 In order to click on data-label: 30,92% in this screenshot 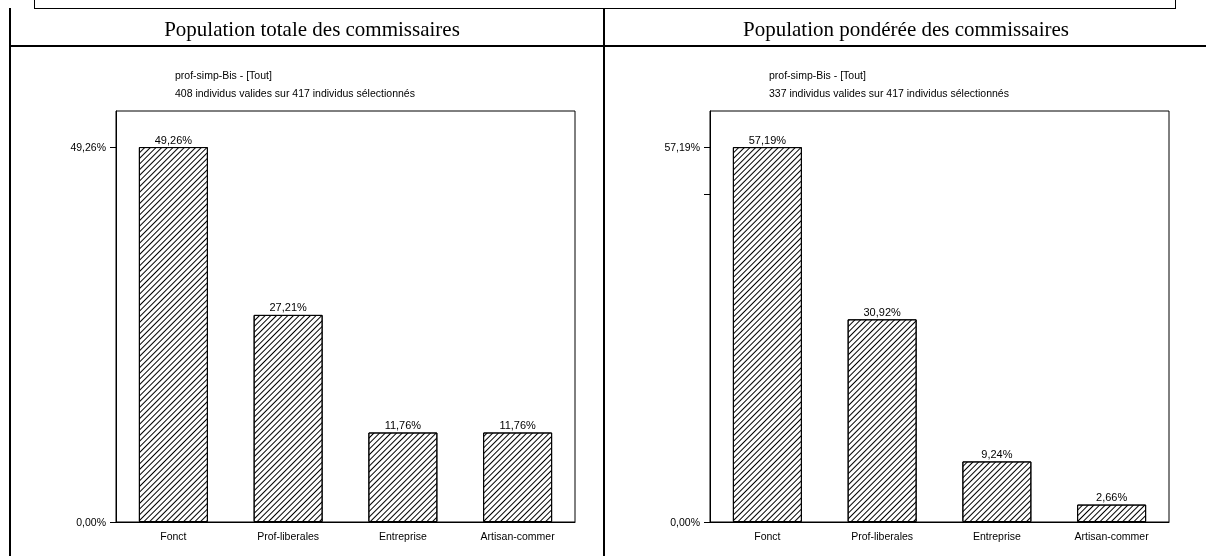, I will do `click(882, 311)`.